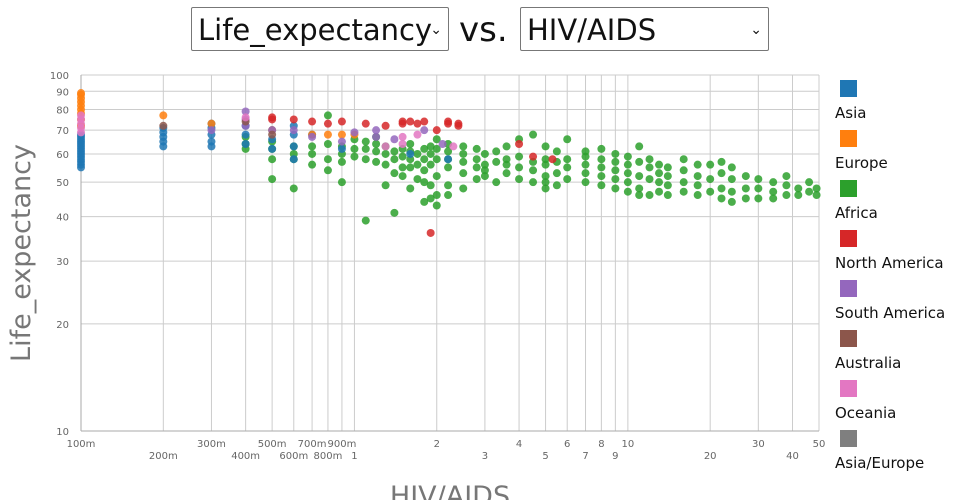 The width and height of the screenshot is (960, 500). Describe the element at coordinates (272, 134) in the screenshot. I see `data-point-australia` at that location.